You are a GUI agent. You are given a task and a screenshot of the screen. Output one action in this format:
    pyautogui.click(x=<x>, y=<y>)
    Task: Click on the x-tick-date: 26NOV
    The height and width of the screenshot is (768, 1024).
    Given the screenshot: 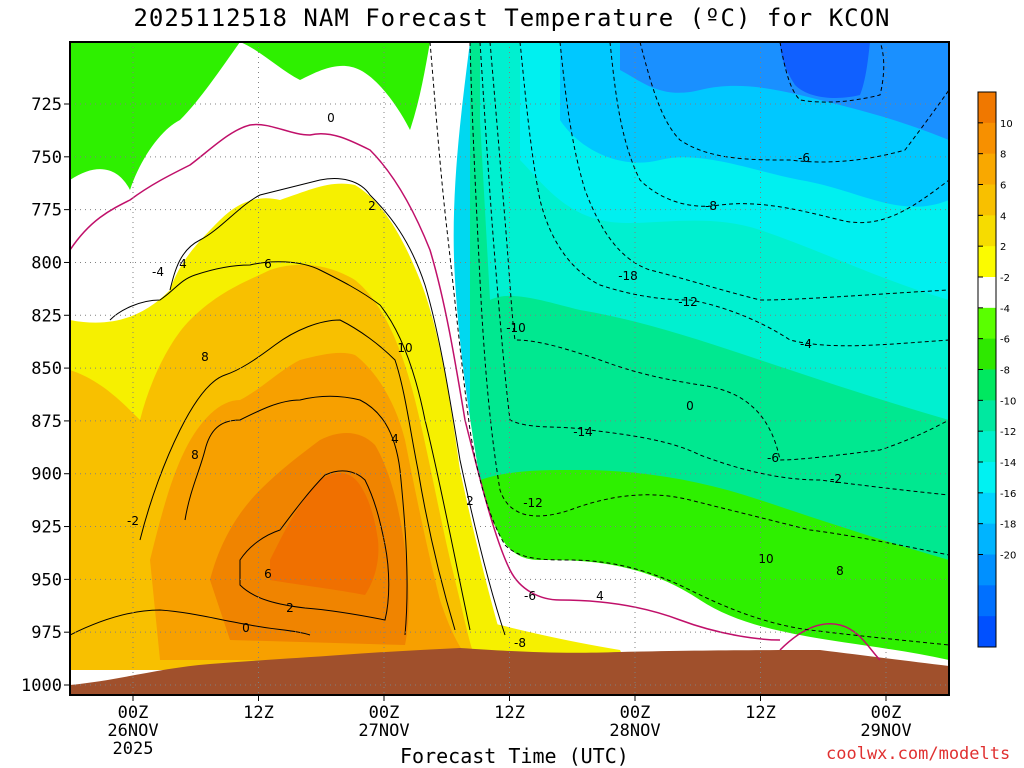 What is the action you would take?
    pyautogui.click(x=132, y=731)
    